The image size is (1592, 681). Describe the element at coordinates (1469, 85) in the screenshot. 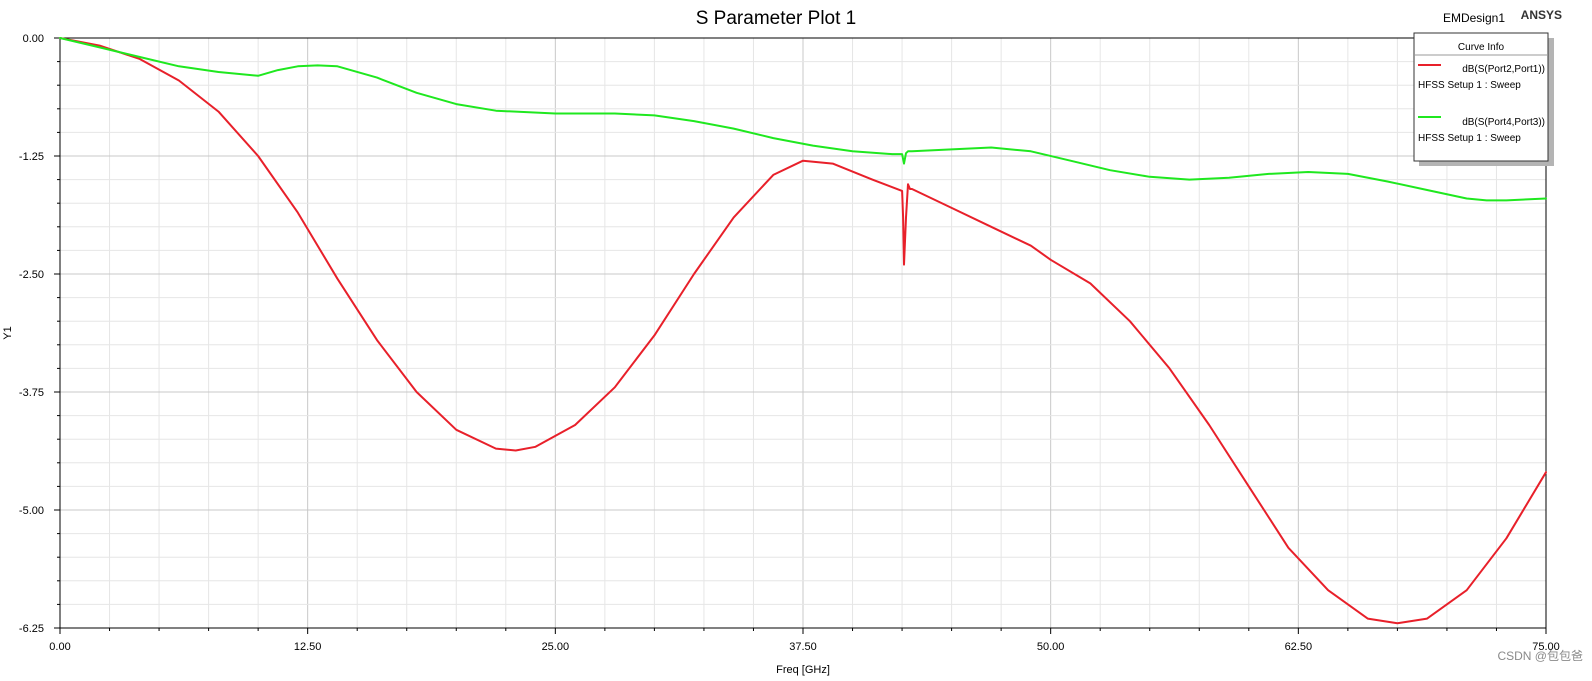

I see `legend-setup-s21: HFSS Setup 1 : Sweep` at that location.